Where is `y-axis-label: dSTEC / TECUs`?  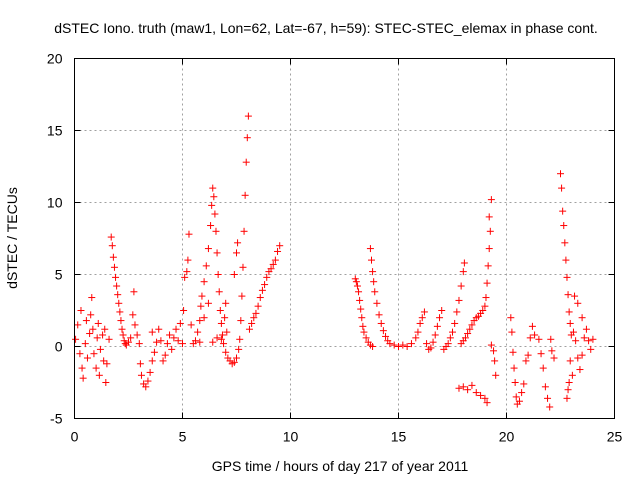
y-axis-label: dSTEC / TECUs is located at coordinates (12, 238).